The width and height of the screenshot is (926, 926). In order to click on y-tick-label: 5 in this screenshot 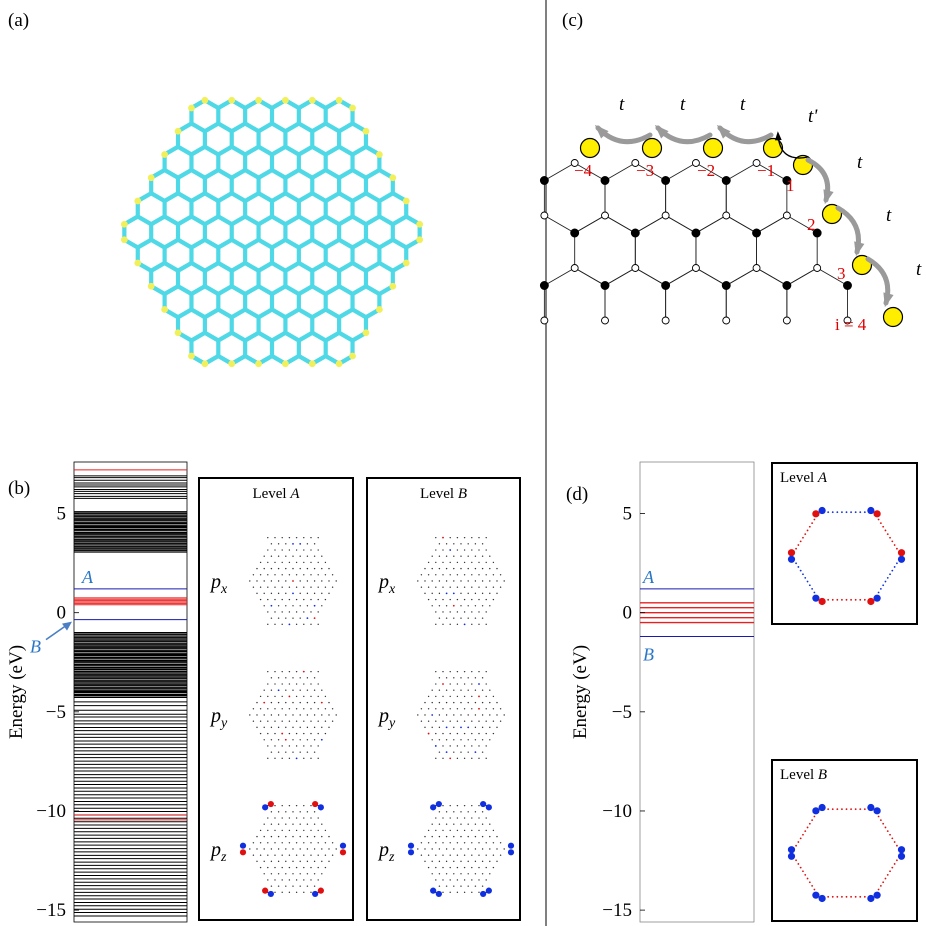, I will do `click(62, 514)`.